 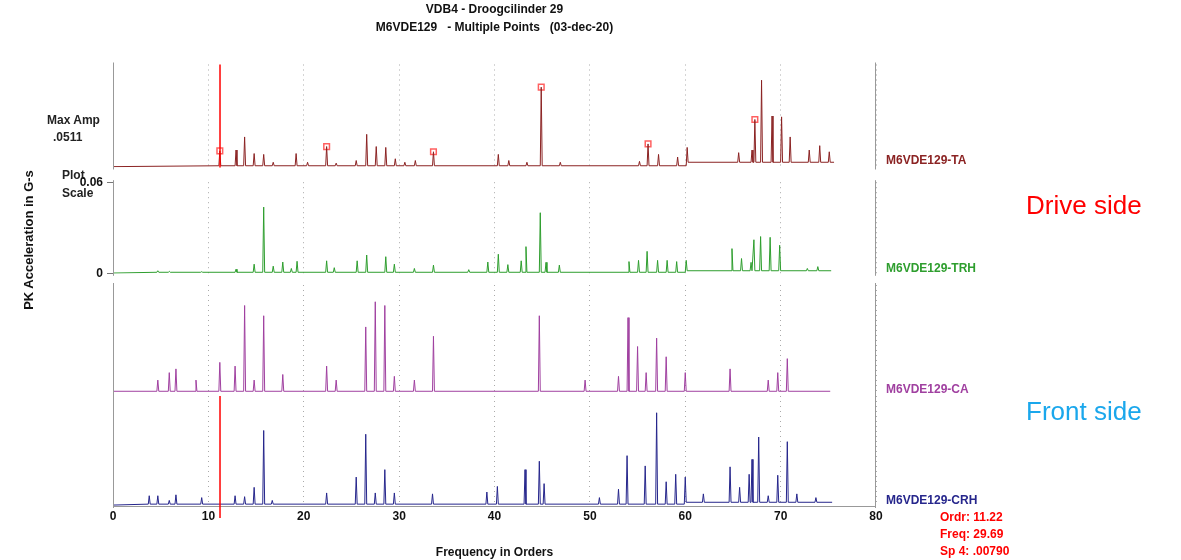 I want to click on text: Front side, so click(x=1084, y=411).